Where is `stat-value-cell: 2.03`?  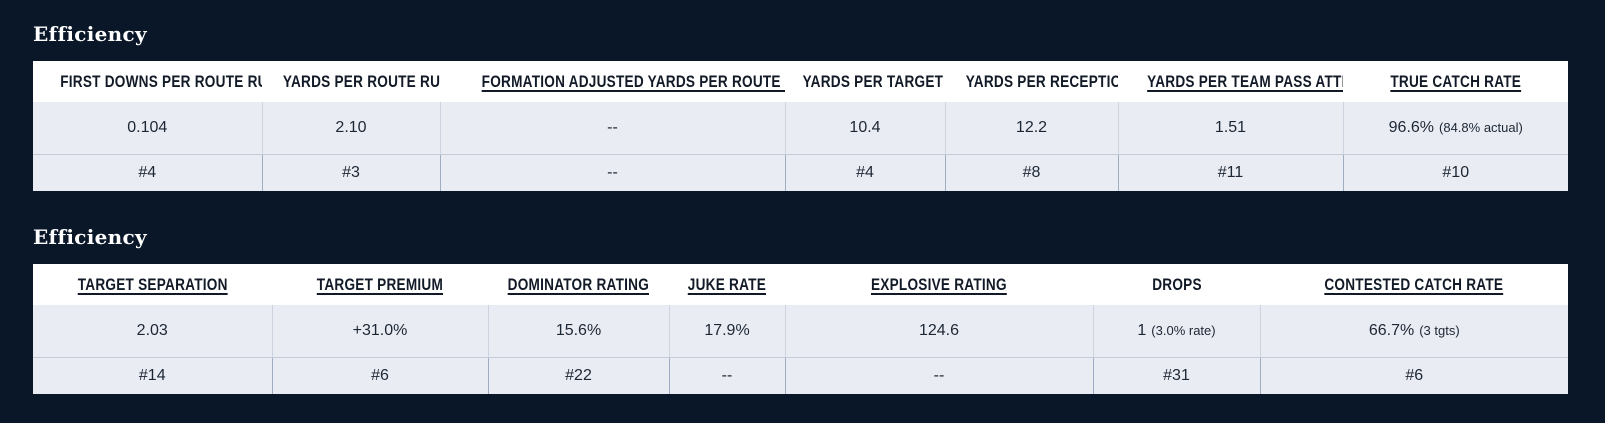 stat-value-cell: 2.03 is located at coordinates (153, 331).